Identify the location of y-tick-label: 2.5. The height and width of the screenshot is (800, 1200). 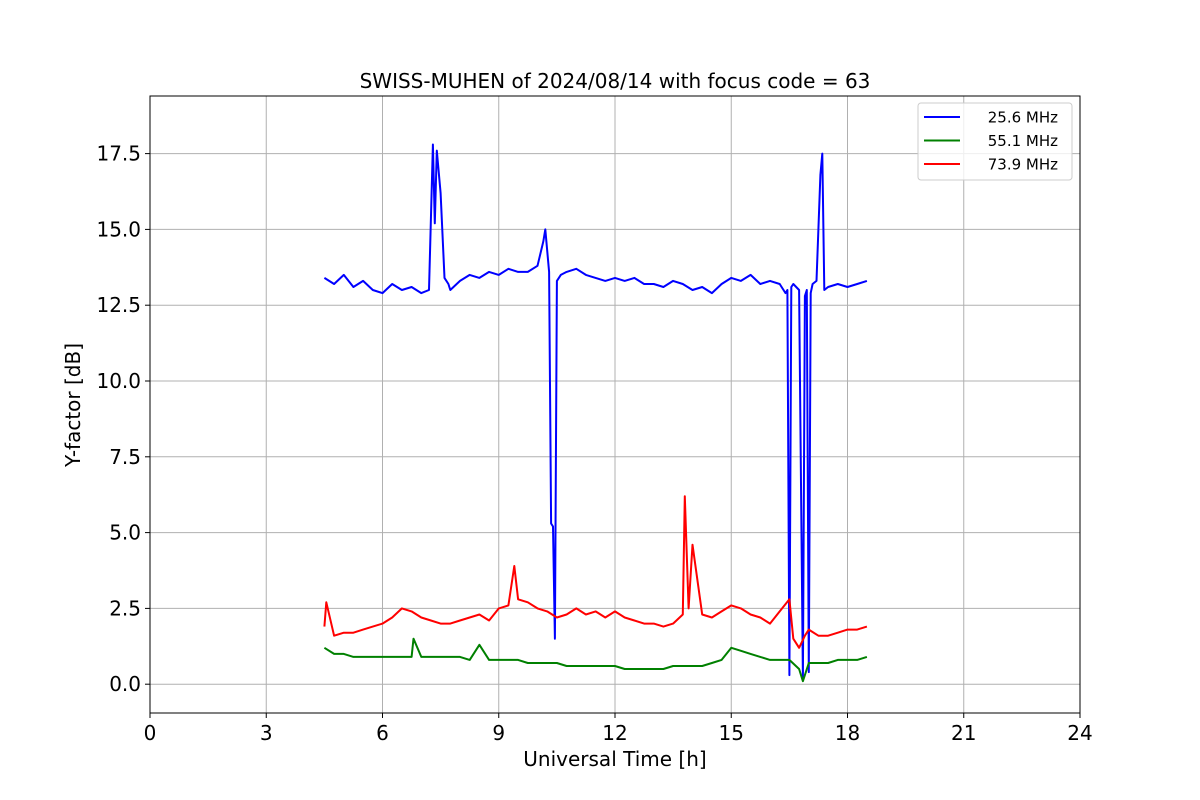
(125, 608).